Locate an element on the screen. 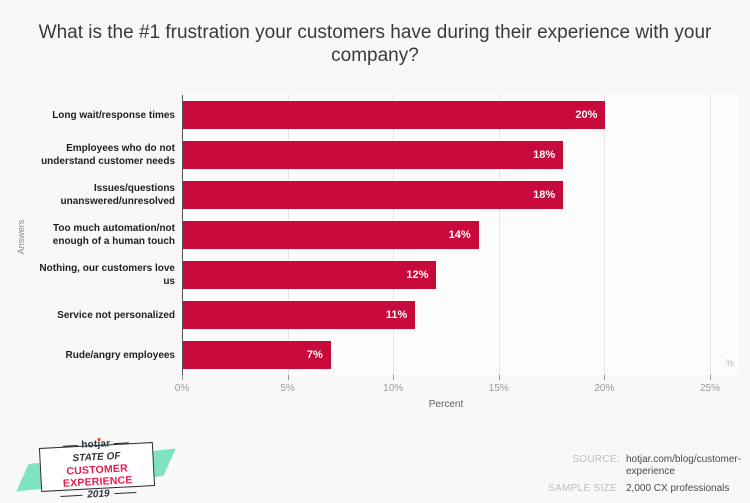 Image resolution: width=750 pixels, height=503 pixels. axis-unit-label: % is located at coordinates (730, 363).